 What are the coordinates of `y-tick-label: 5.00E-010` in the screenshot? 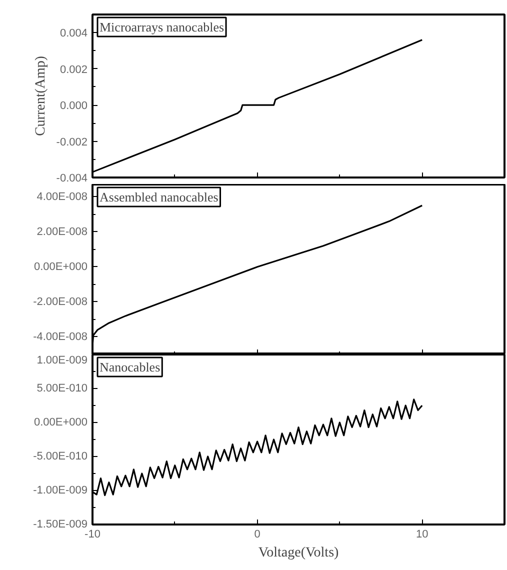 It's located at (62, 388).